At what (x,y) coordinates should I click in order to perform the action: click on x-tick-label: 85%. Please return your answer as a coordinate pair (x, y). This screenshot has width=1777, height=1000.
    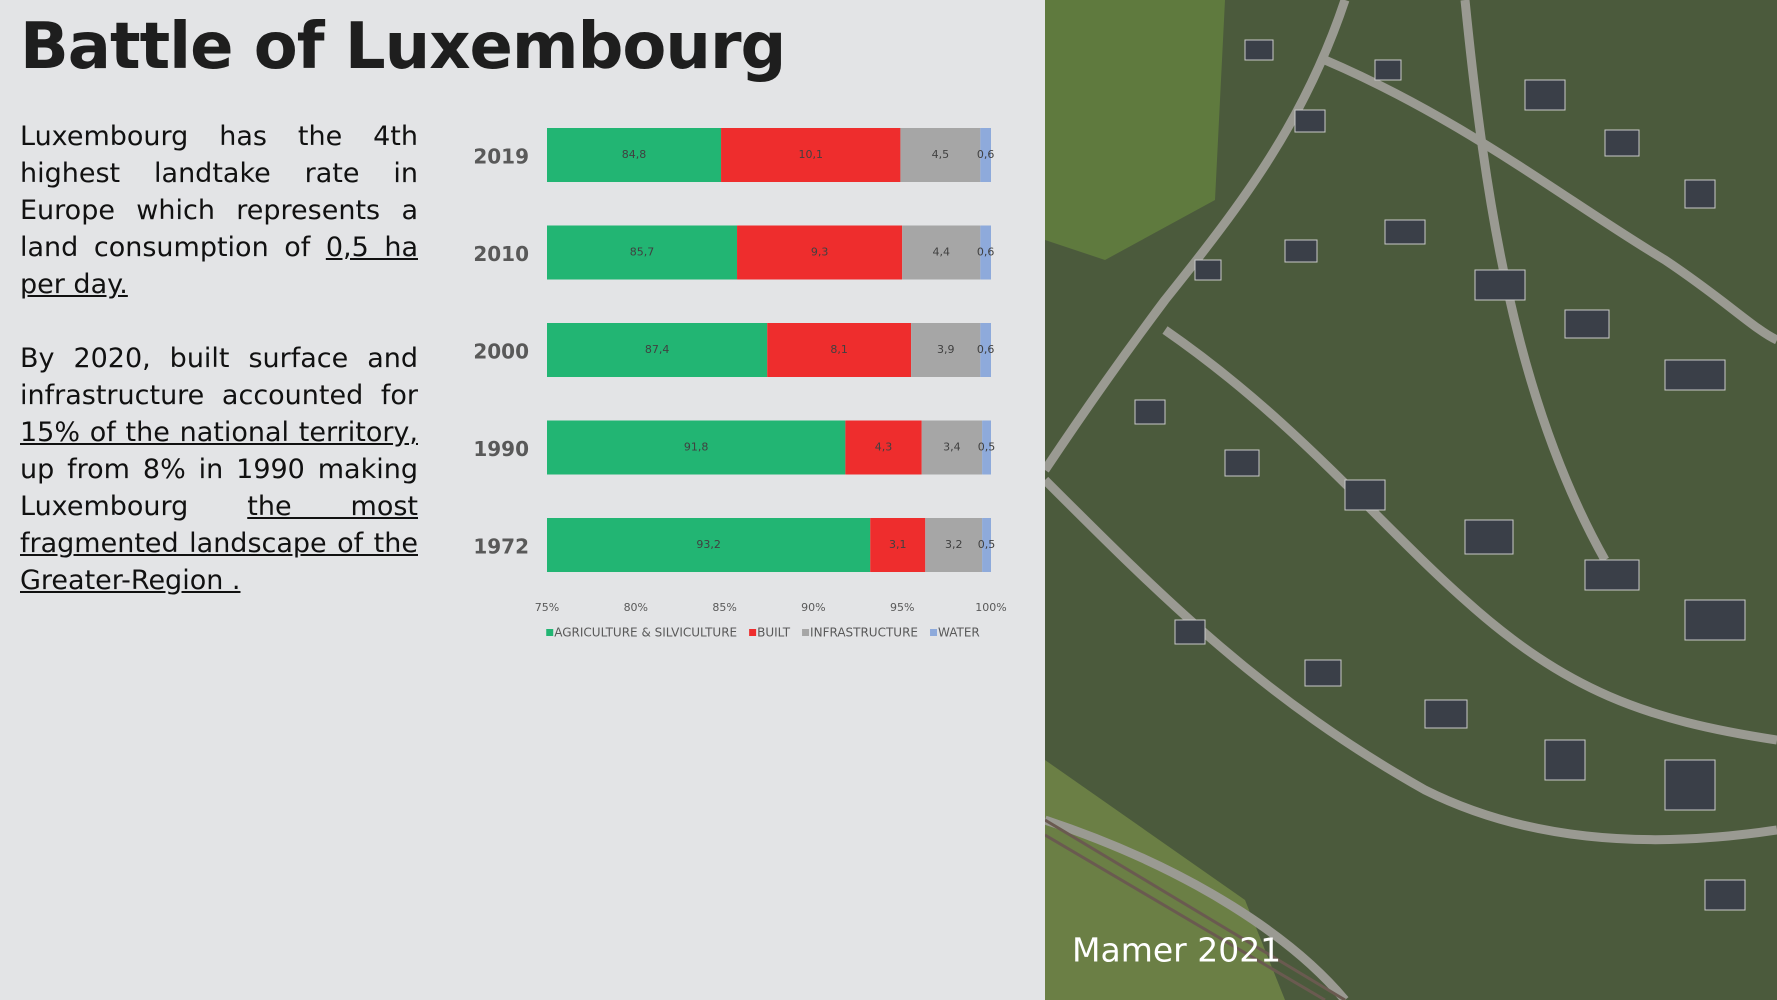
    Looking at the image, I should click on (724, 607).